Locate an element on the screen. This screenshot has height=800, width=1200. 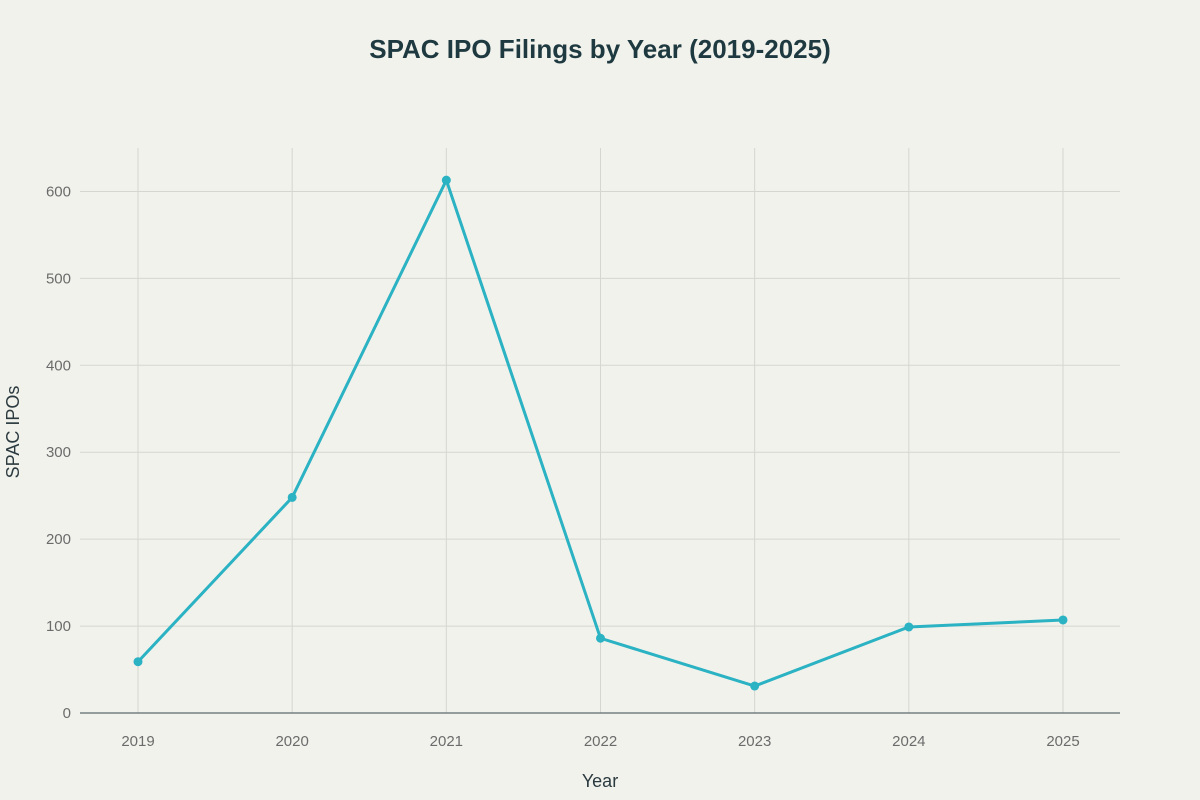
chart-title: SPAC IPO Filings by Year (2019-2025) is located at coordinates (599, 49).